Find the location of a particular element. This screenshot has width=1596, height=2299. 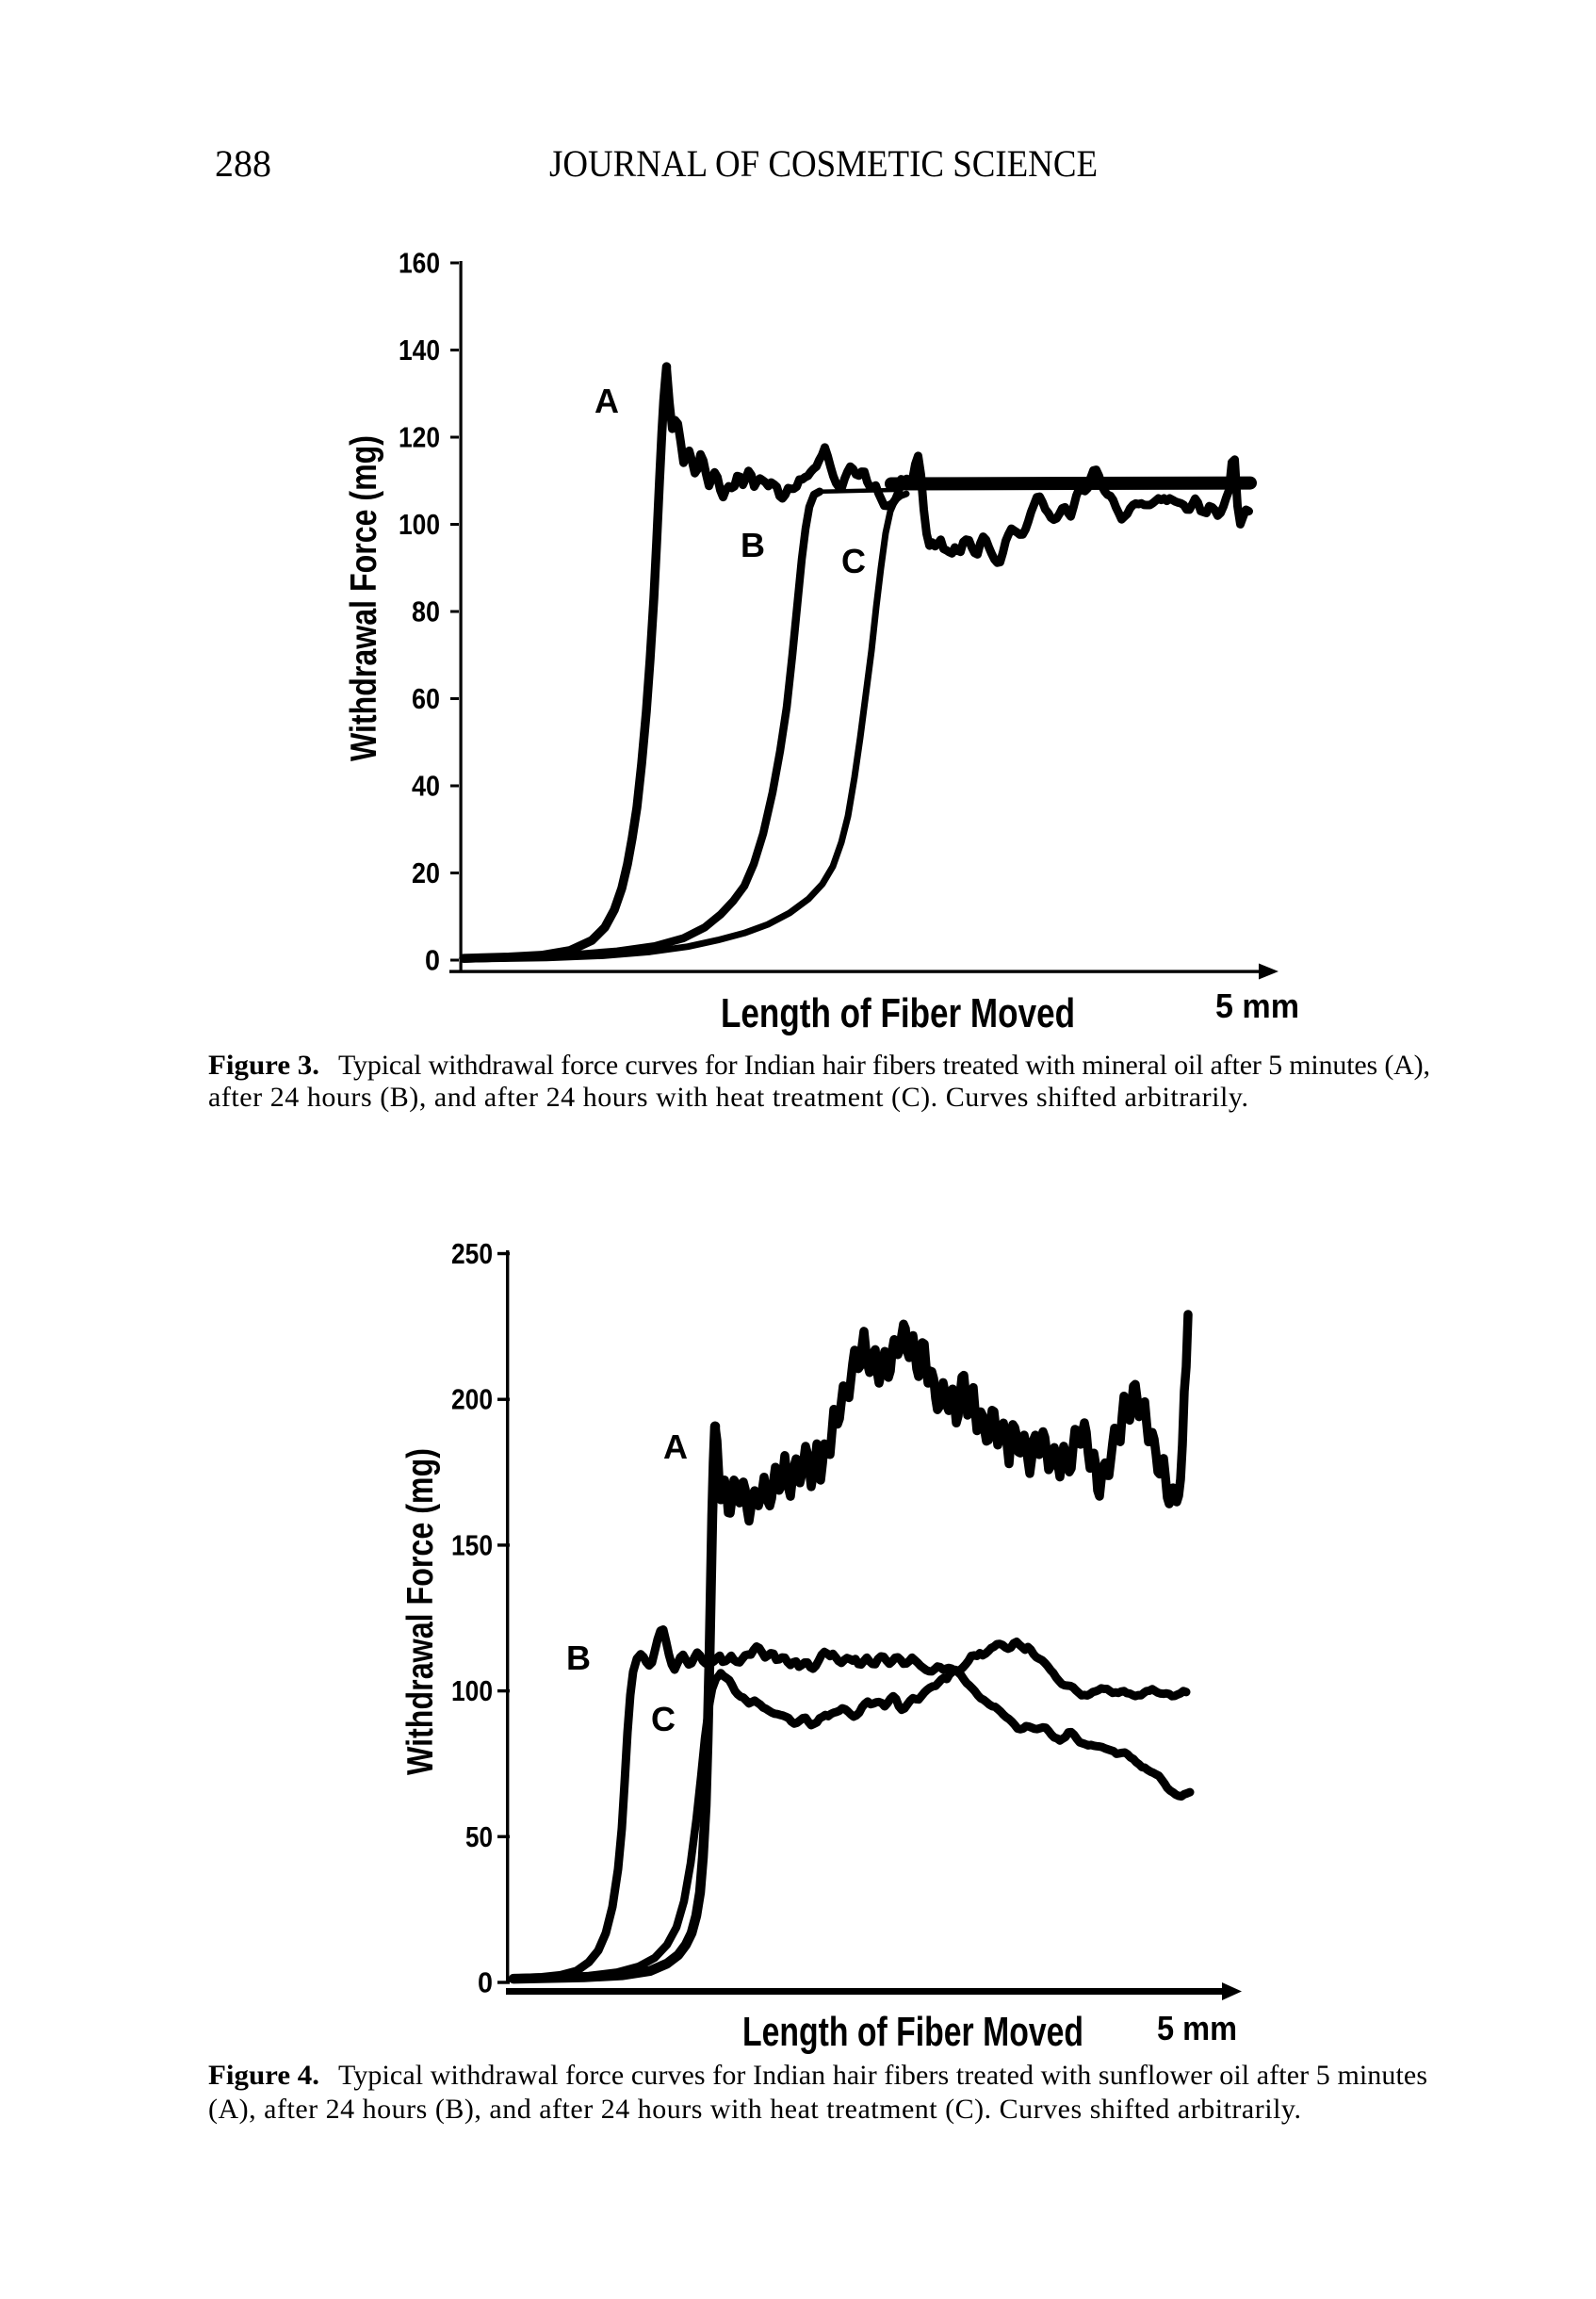

svg-text: 50 is located at coordinates (479, 1837).